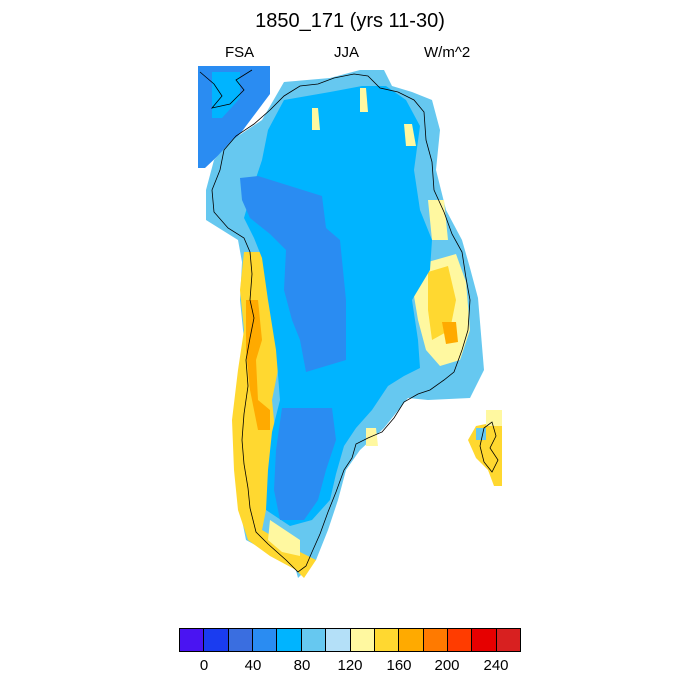 This screenshot has width=700, height=700. What do you see at coordinates (447, 665) in the screenshot?
I see `colorbar-tick-200: 200` at bounding box center [447, 665].